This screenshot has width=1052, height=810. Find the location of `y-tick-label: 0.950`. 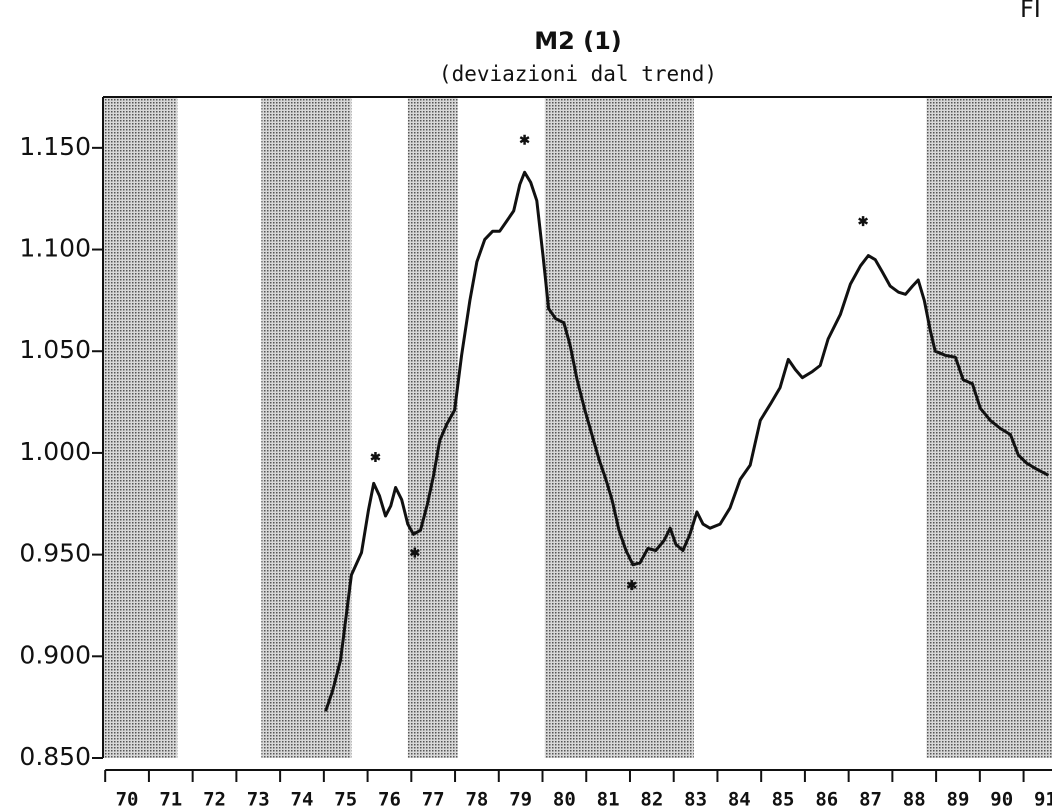

y-tick-label: 0.950 is located at coordinates (55, 553).